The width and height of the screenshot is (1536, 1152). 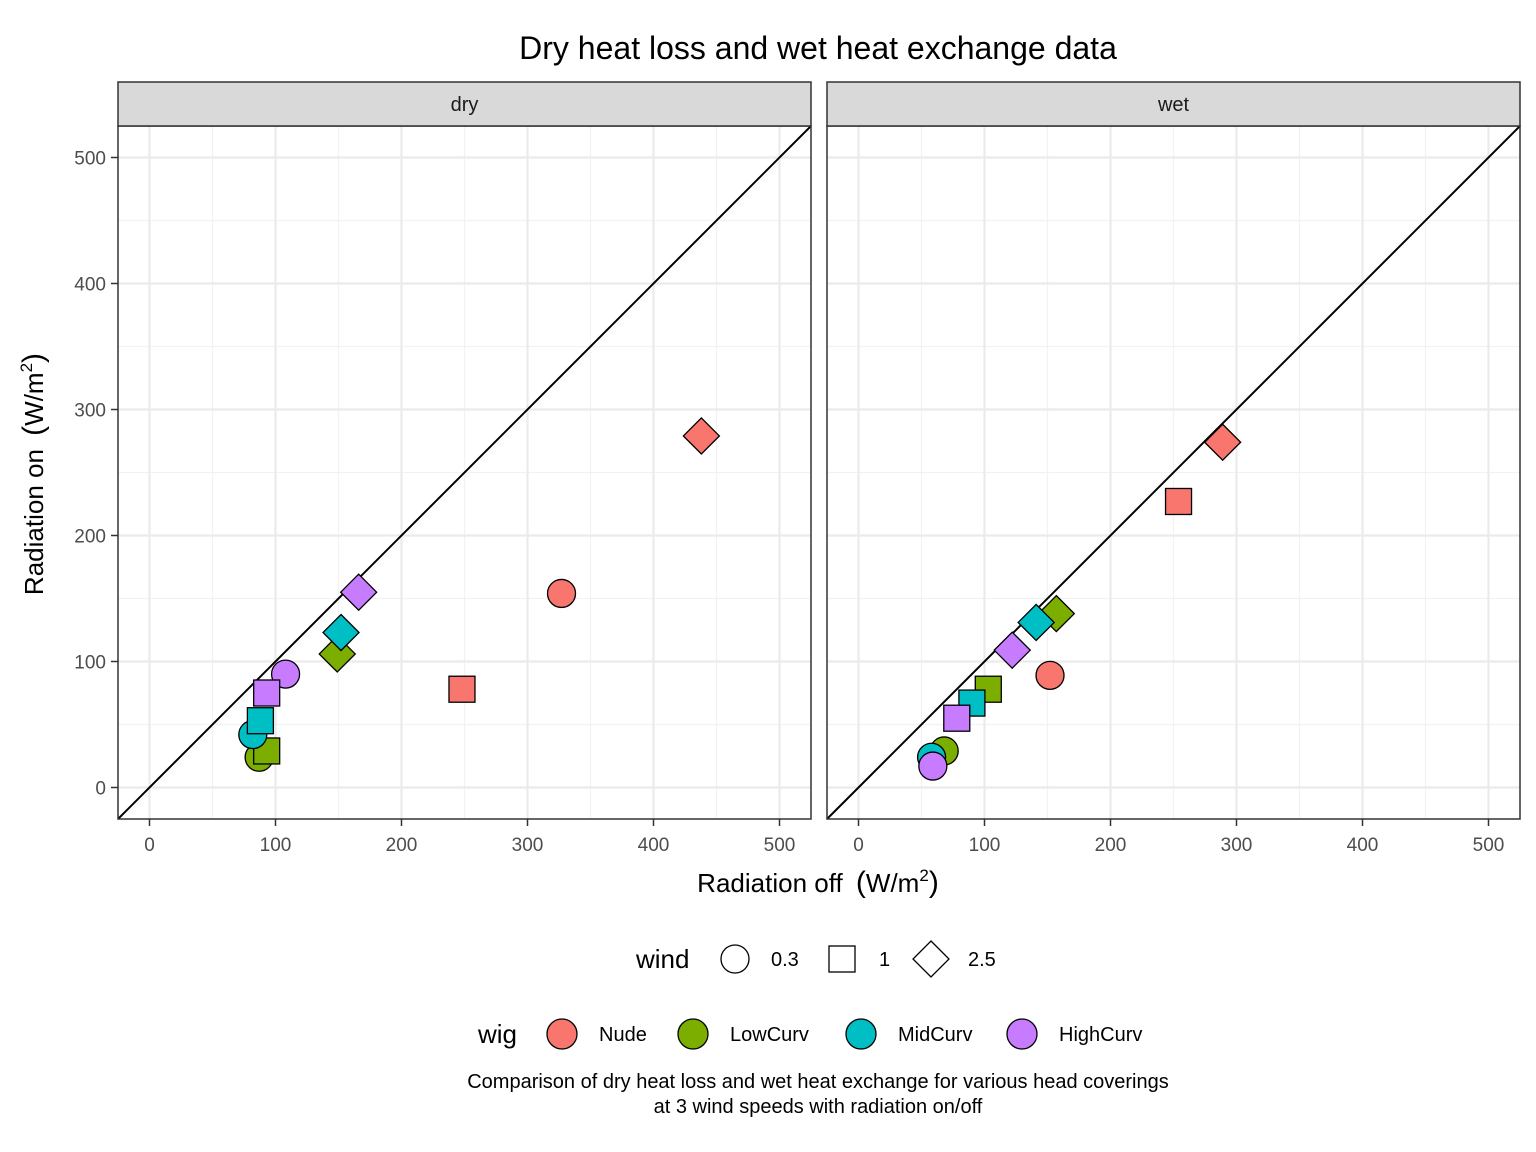 I want to click on wind-legend-title: wind, so click(x=662, y=959).